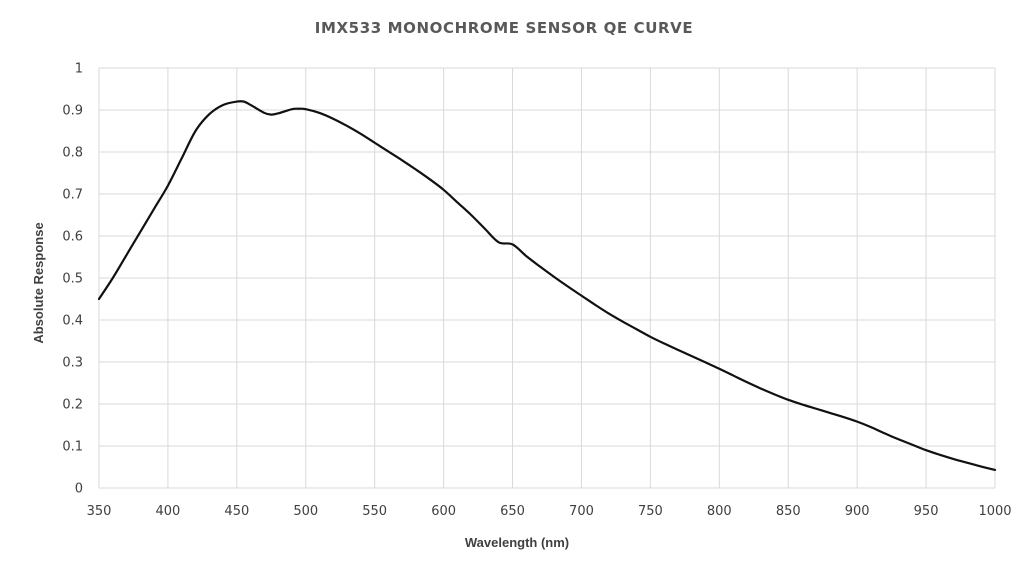 The image size is (1024, 567). I want to click on y-tick-label: 0, so click(79, 489).